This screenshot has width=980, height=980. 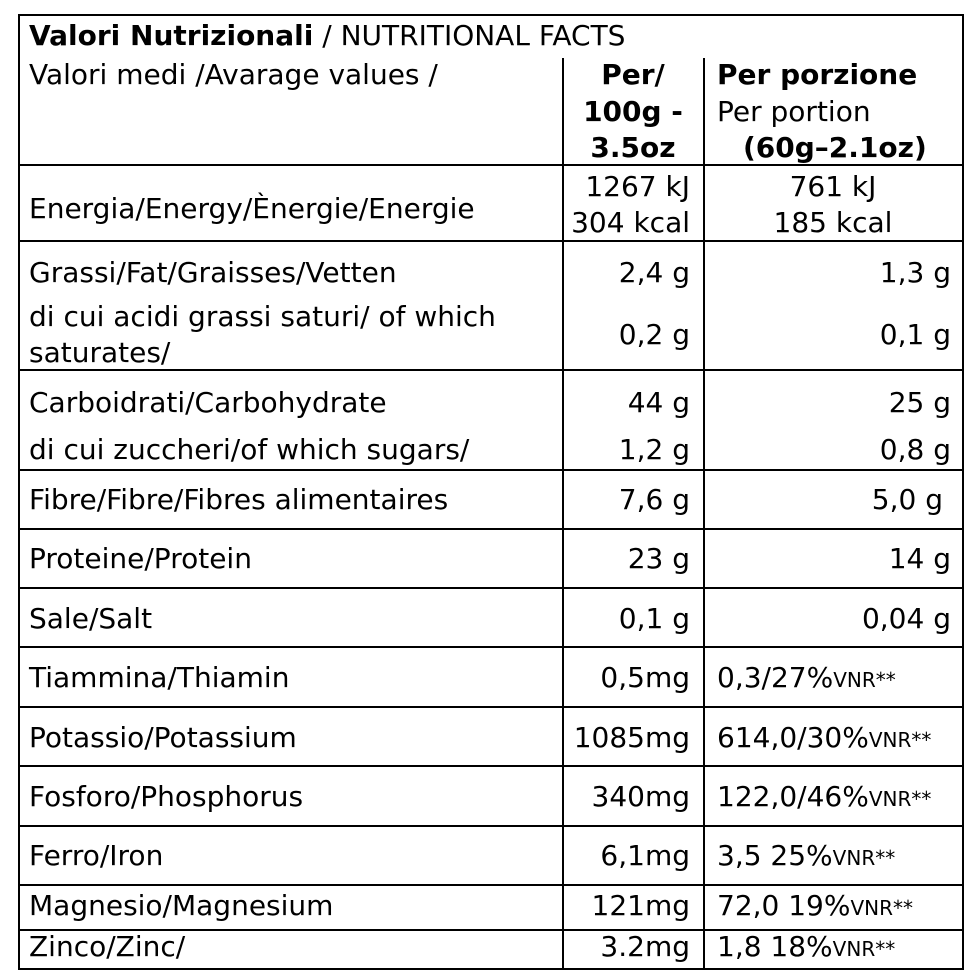 I want to click on thiamin-portion: 0,3/27%VNR**, so click(x=806, y=678).